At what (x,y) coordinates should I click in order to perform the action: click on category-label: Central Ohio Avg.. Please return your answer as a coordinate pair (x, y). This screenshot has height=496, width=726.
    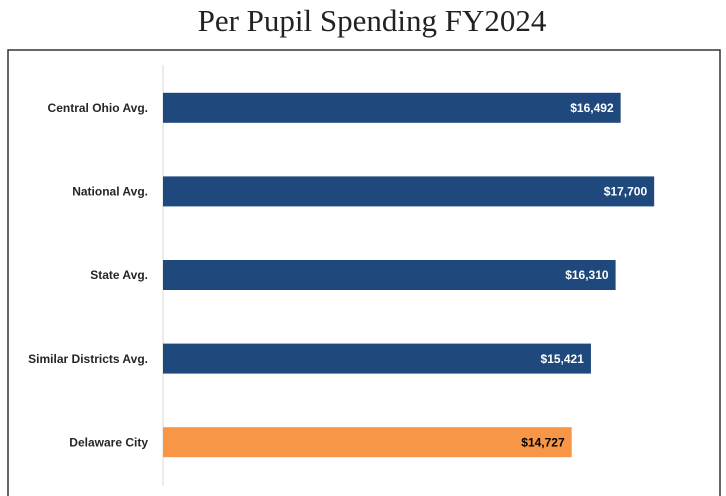
    Looking at the image, I should click on (98, 108).